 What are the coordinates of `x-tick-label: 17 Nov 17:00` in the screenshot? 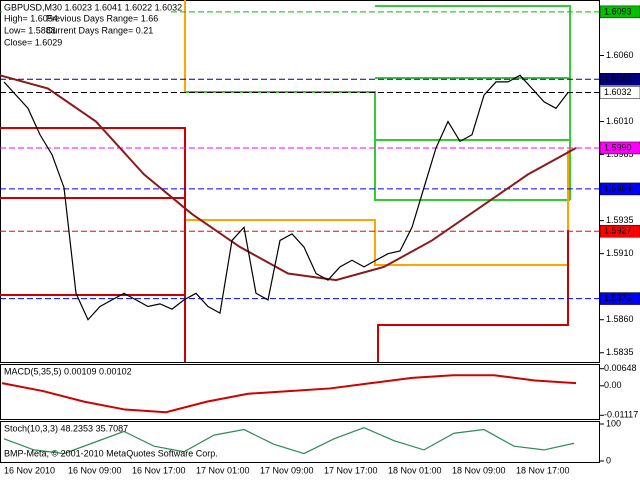 It's located at (351, 470).